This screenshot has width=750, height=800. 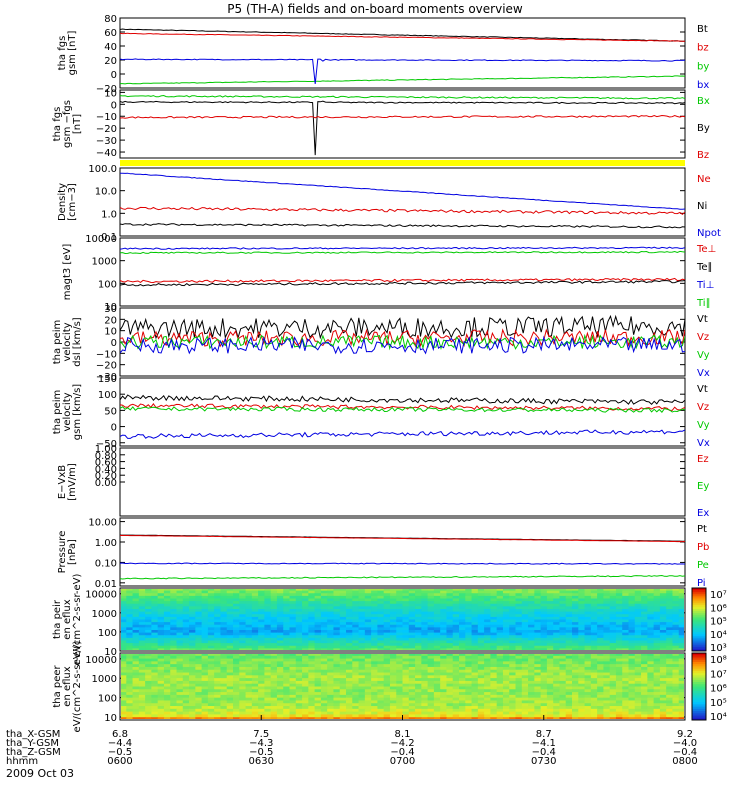 What do you see at coordinates (22, 761) in the screenshot?
I see `x-axis-row-label: hhmm` at bounding box center [22, 761].